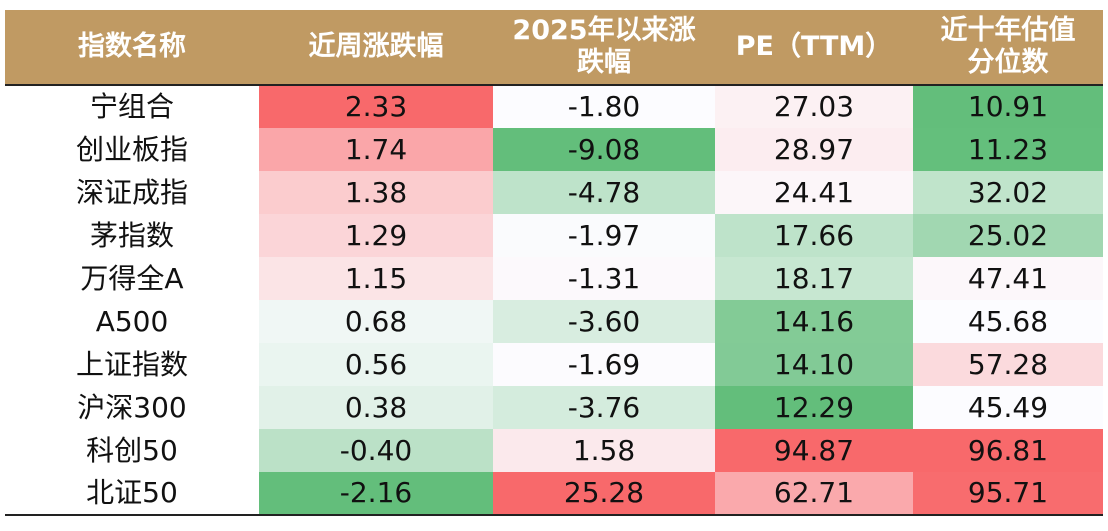  I want to click on ytd-change-cell: 25.28, so click(604, 494).